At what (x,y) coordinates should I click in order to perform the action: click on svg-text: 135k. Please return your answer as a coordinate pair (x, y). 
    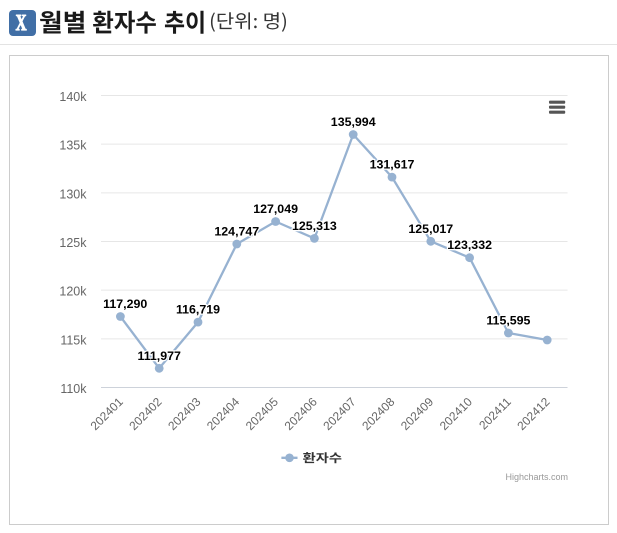
    Looking at the image, I should click on (73, 146).